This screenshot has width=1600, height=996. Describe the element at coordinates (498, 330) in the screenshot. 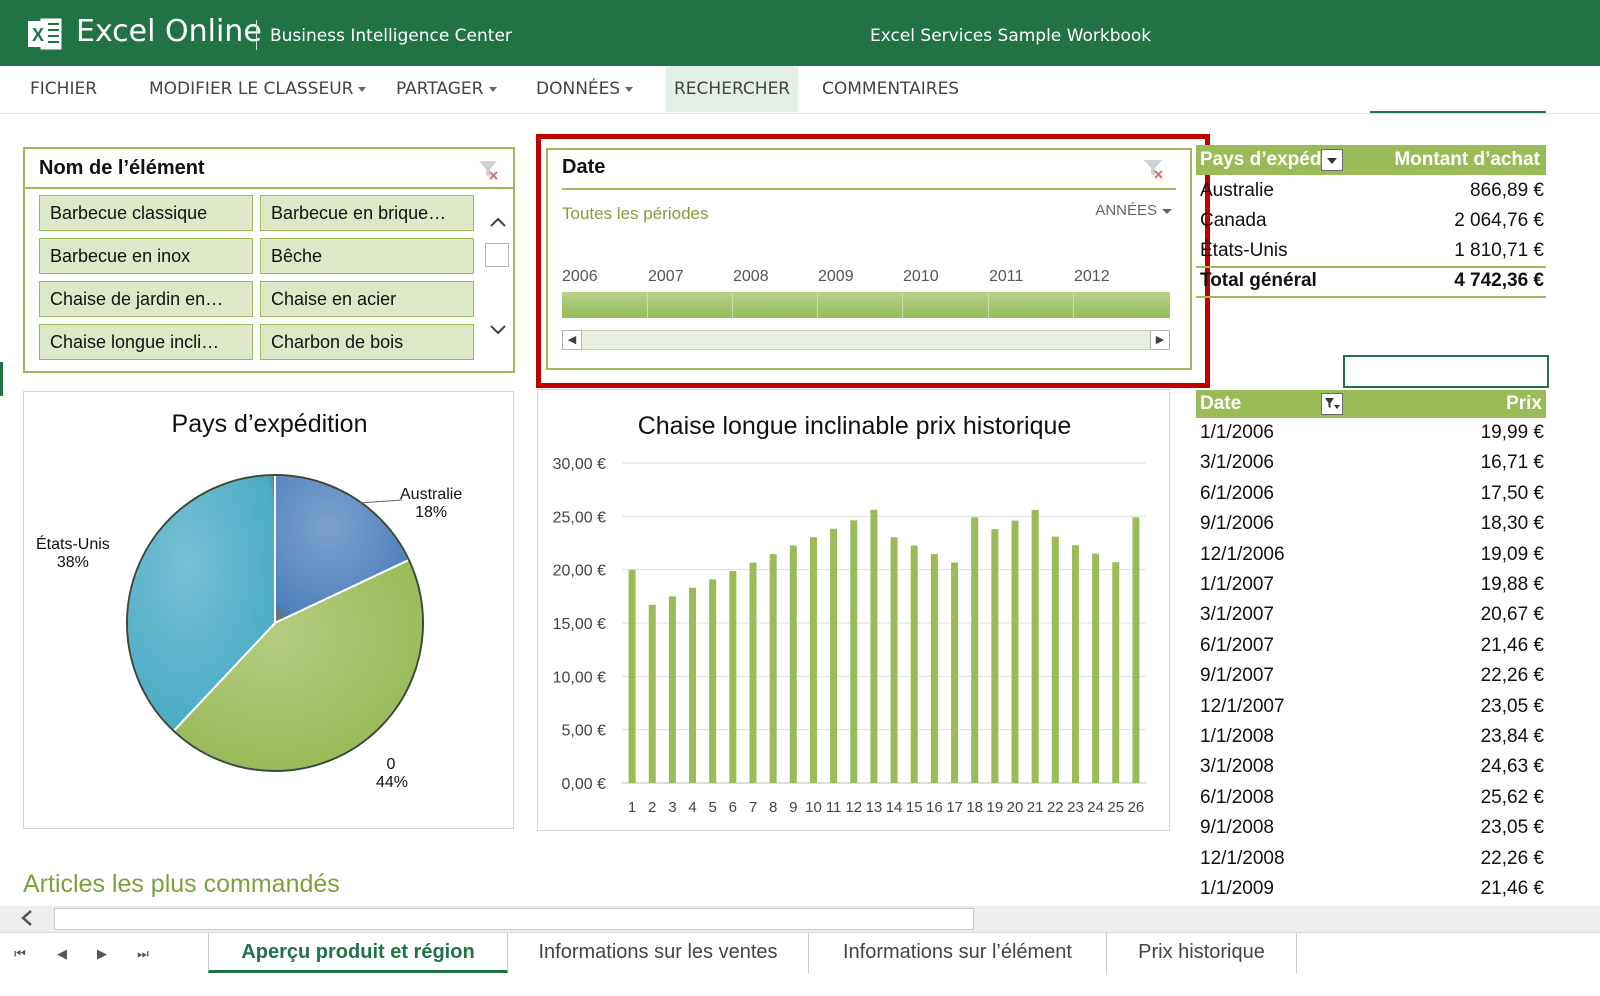

I see `chevron-down-icon` at that location.